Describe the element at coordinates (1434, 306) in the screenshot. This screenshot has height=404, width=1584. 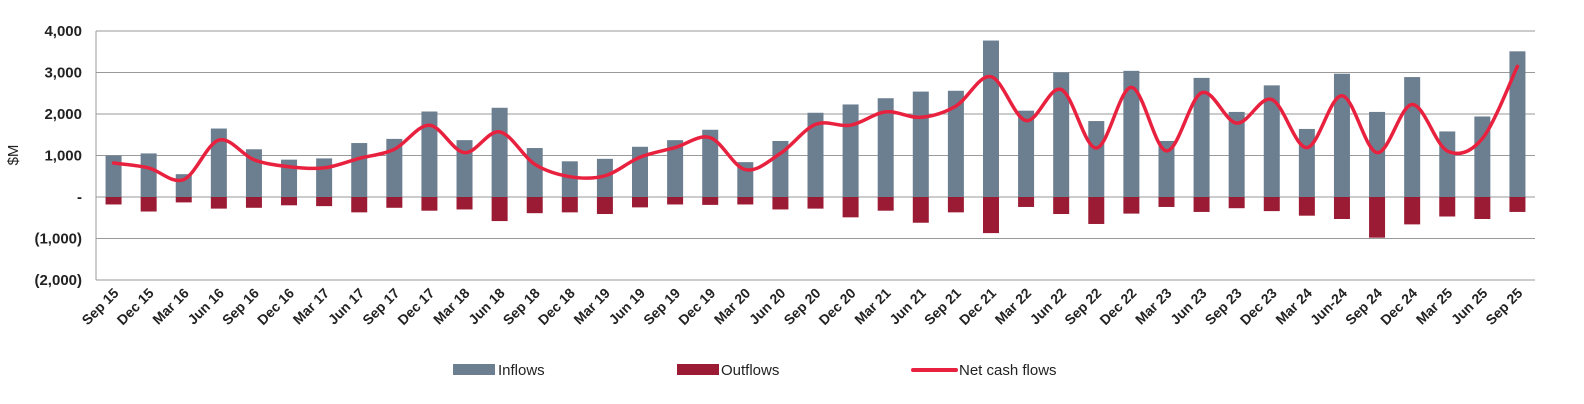
I see `x-tick-label: Mar 25` at that location.